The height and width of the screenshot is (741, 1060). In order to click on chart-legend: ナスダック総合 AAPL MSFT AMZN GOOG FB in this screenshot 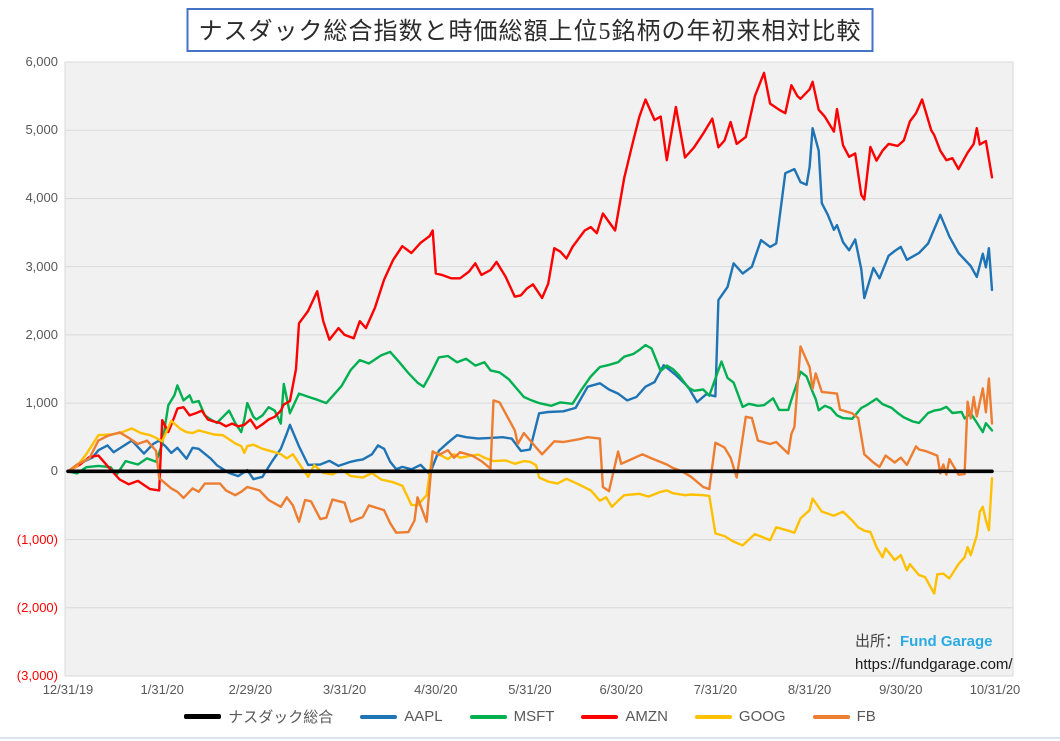, I will do `click(530, 716)`.